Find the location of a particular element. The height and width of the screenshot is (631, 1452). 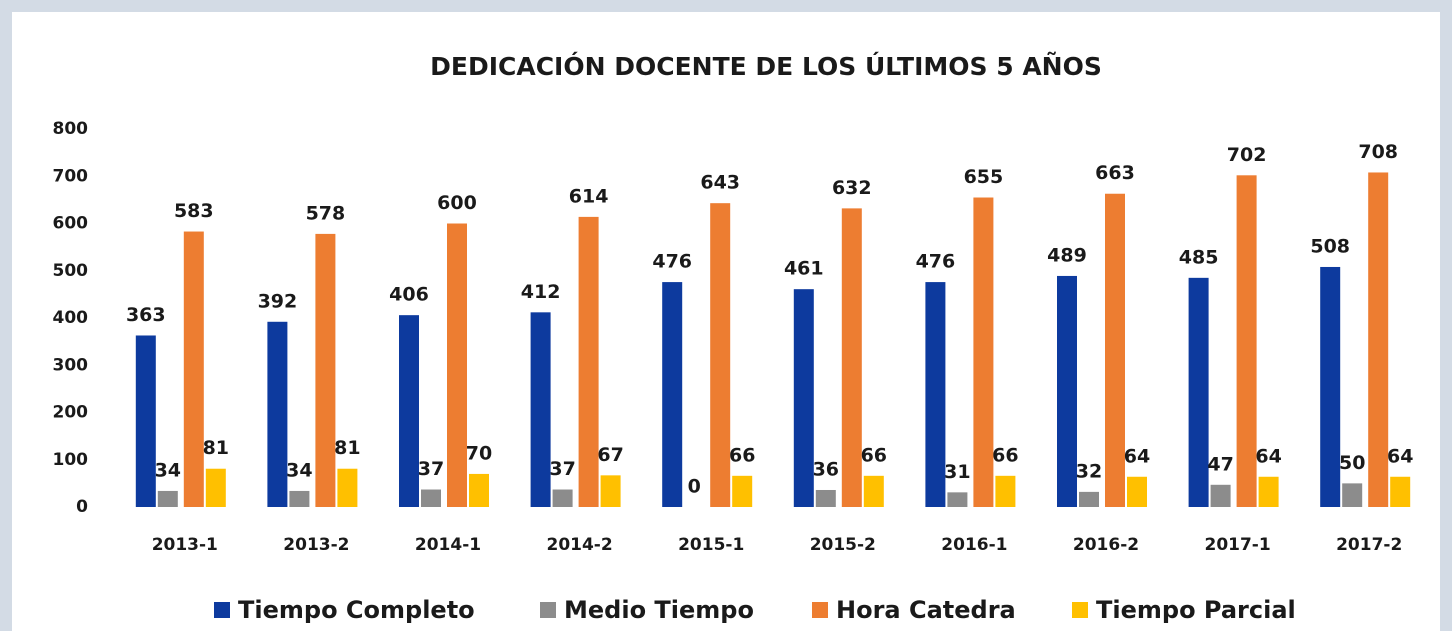

y-tick-label: 300 is located at coordinates (71, 365).